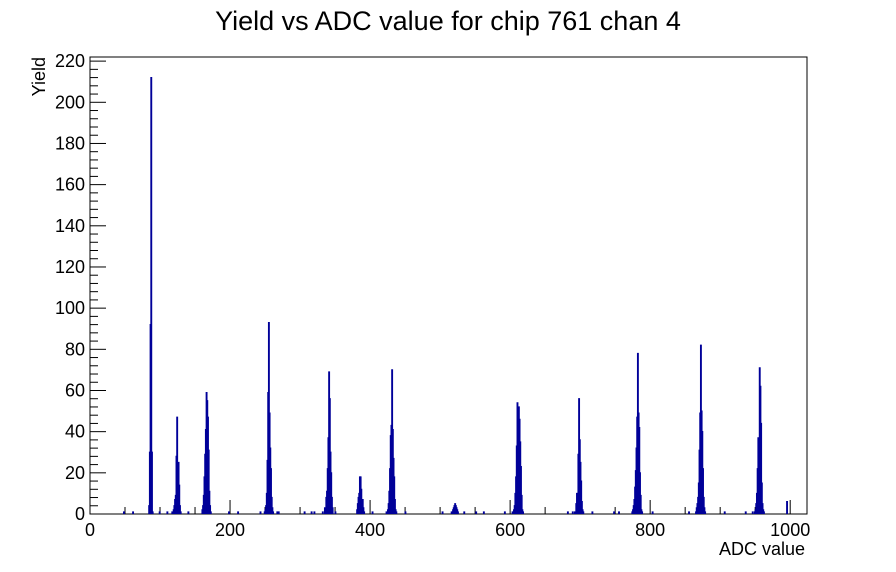 This screenshot has width=896, height=572. Describe the element at coordinates (790, 530) in the screenshot. I see `x-tick-label: 1000` at that location.